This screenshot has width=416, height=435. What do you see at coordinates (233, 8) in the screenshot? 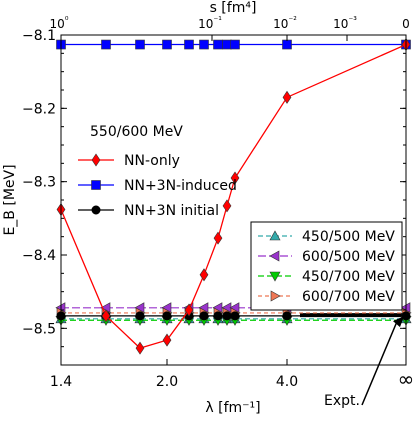
I see `top-axis-label: s [fm⁴]` at bounding box center [233, 8].